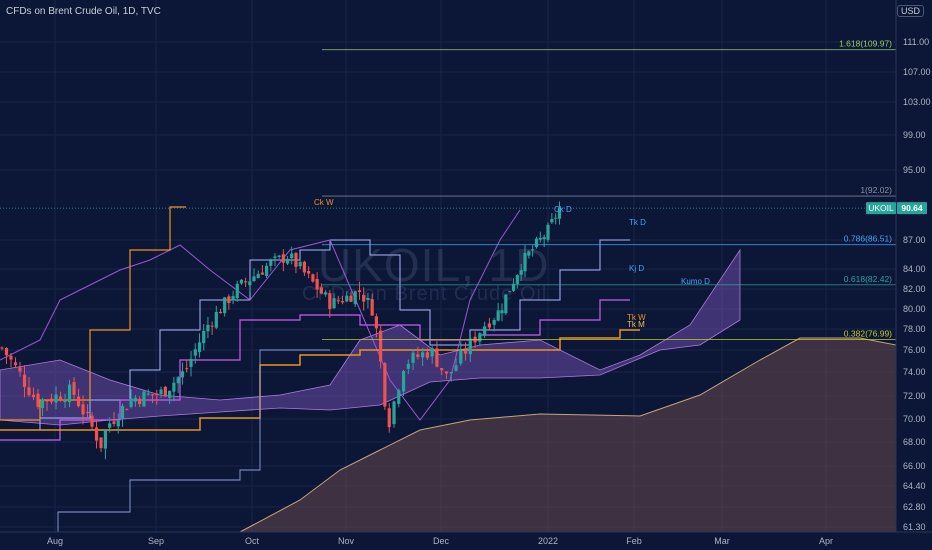 This screenshot has height=550, width=932. Describe the element at coordinates (722, 541) in the screenshot. I see `x-tick-label: Mar` at that location.